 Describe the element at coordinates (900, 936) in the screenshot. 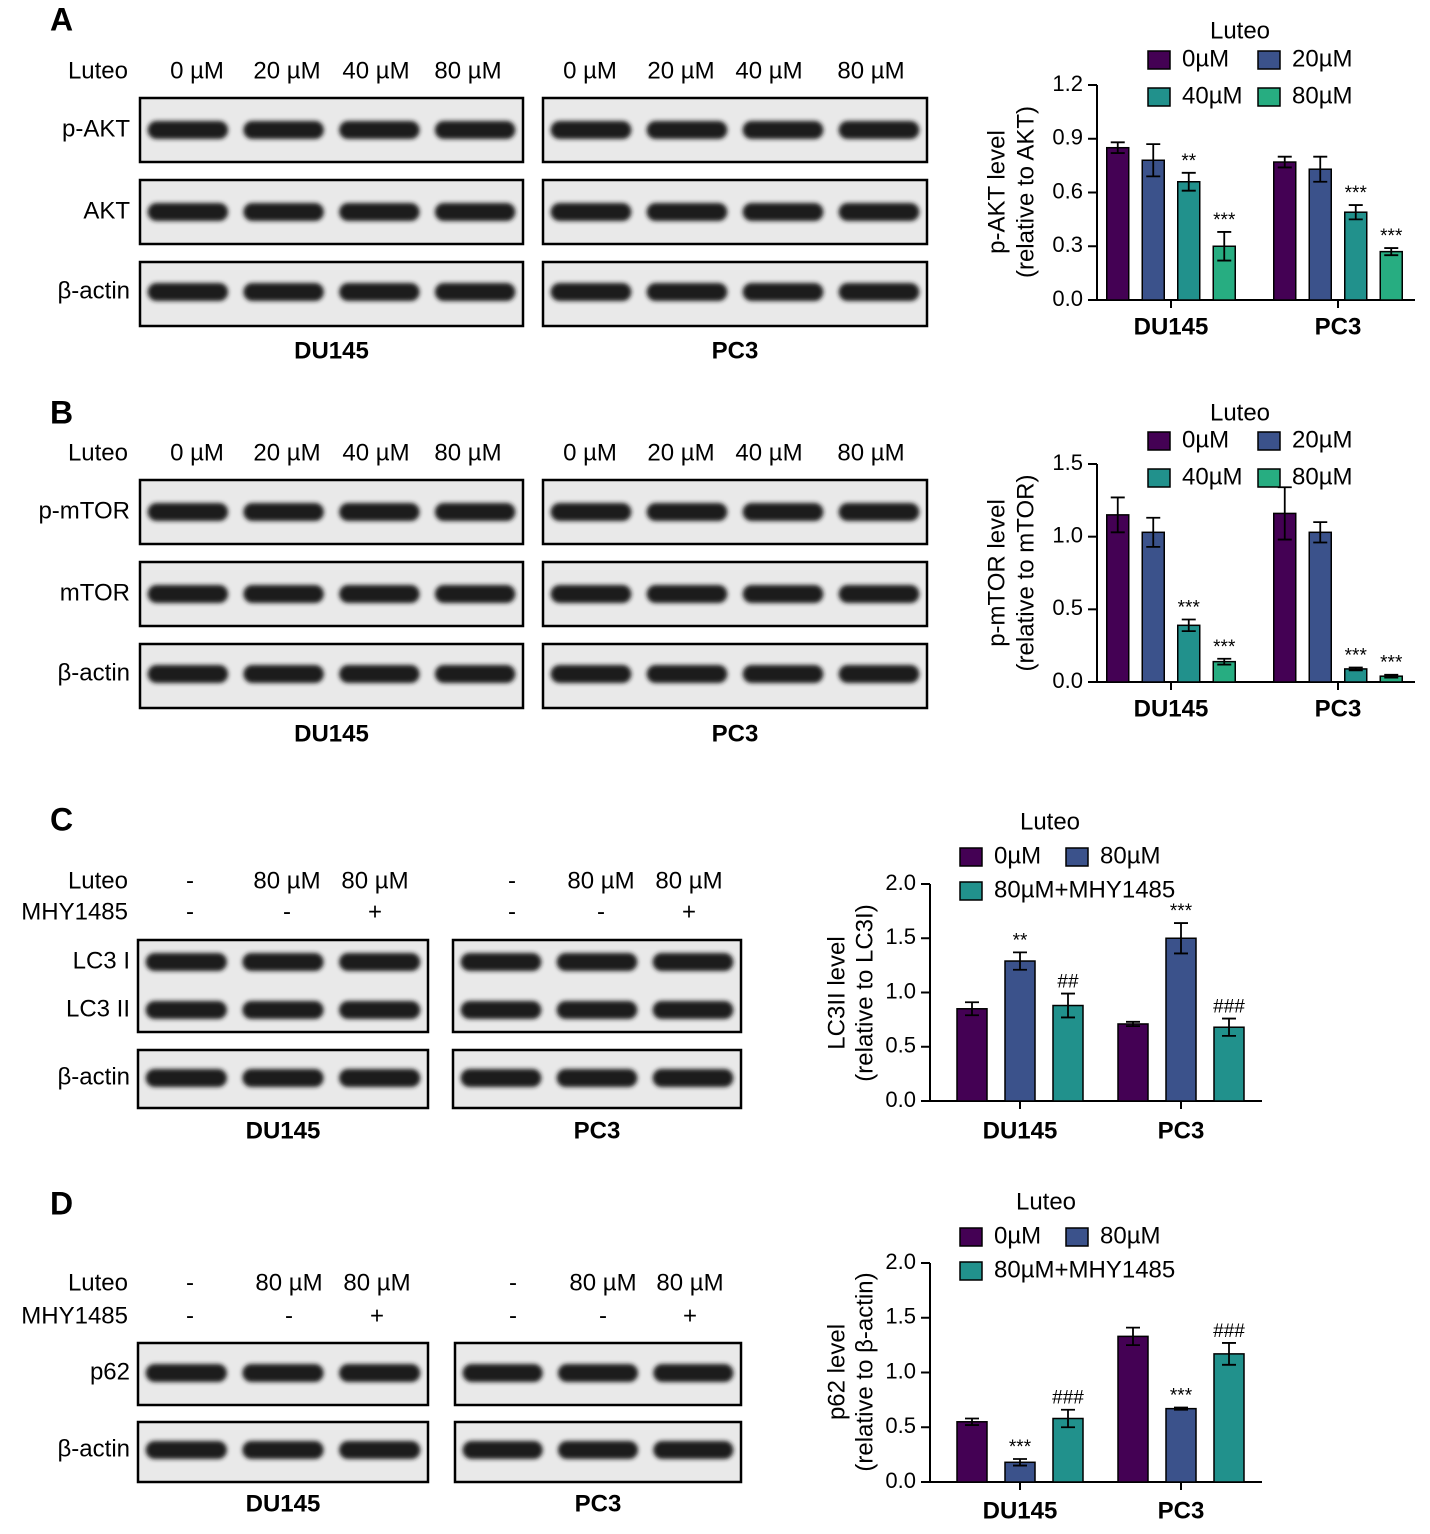

I see `y-tick-label: 1.5` at that location.